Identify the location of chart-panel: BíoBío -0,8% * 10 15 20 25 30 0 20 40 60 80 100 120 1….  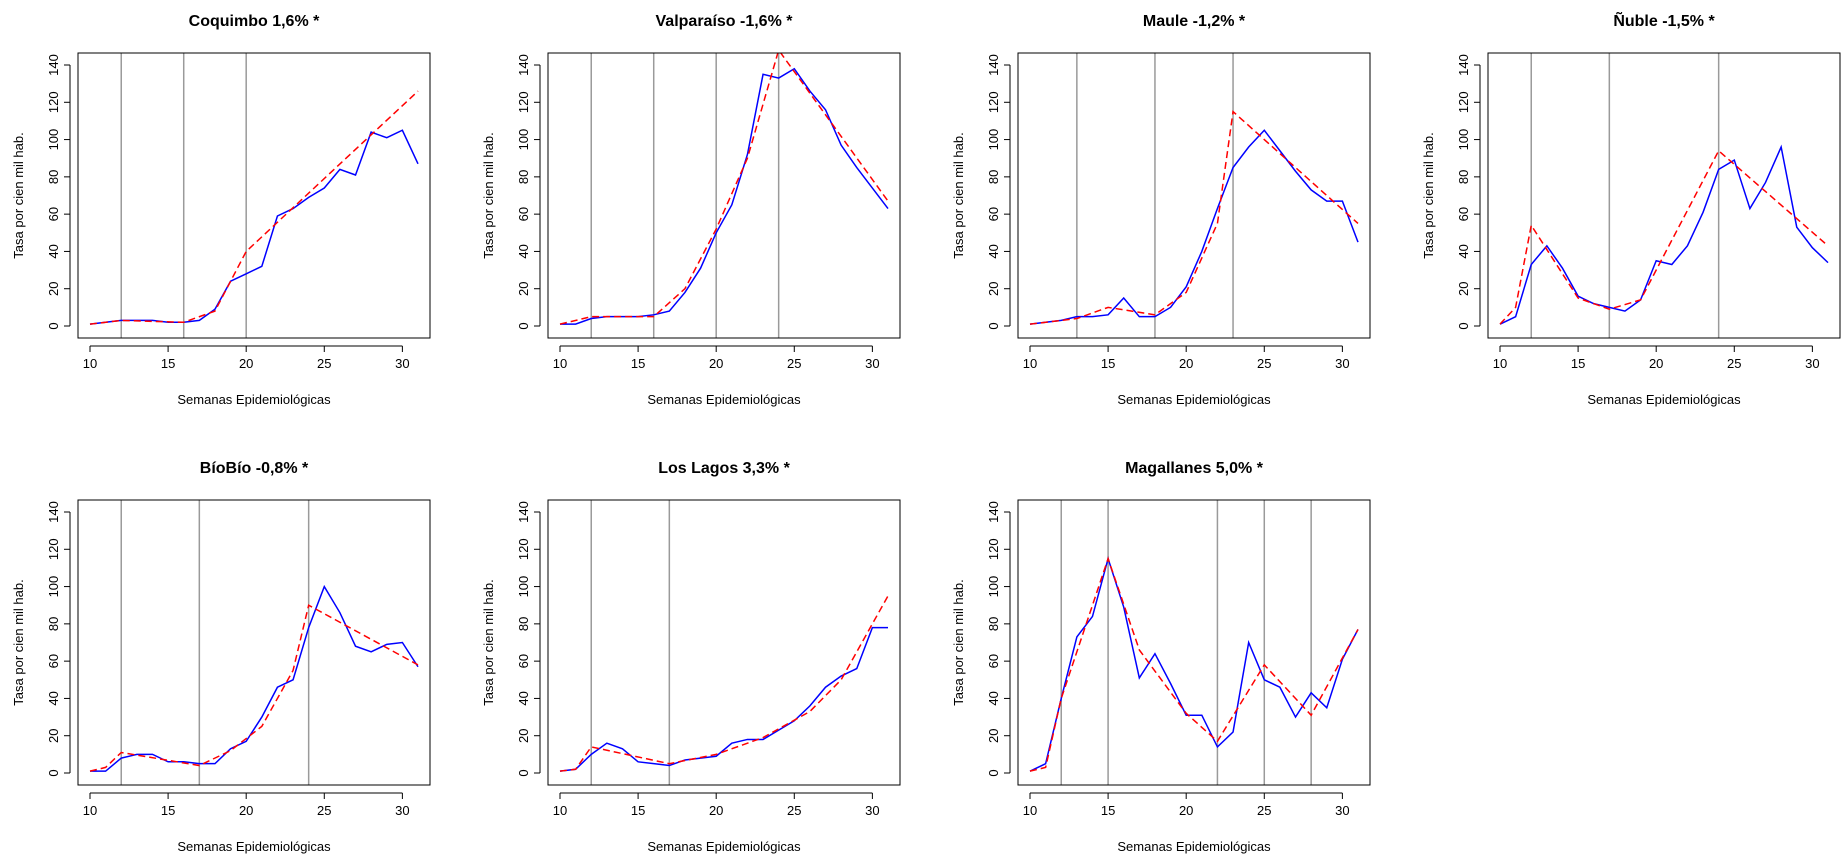
(221, 657).